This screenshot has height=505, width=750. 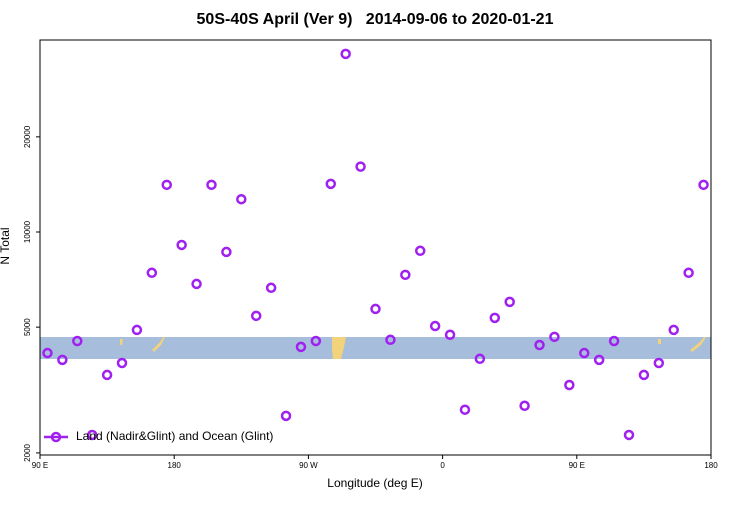 I want to click on x-axis-label: Longitude (deg E), so click(x=374, y=483).